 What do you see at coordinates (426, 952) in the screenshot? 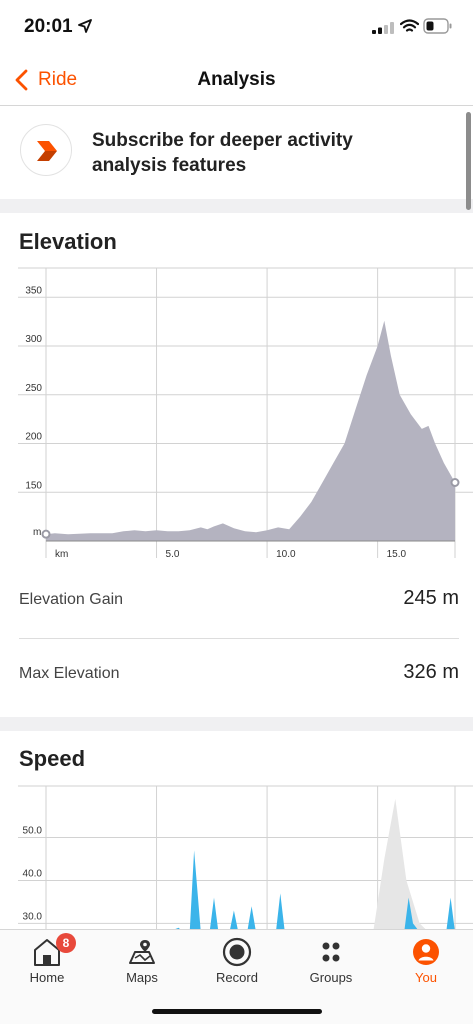
I see `you-icon` at bounding box center [426, 952].